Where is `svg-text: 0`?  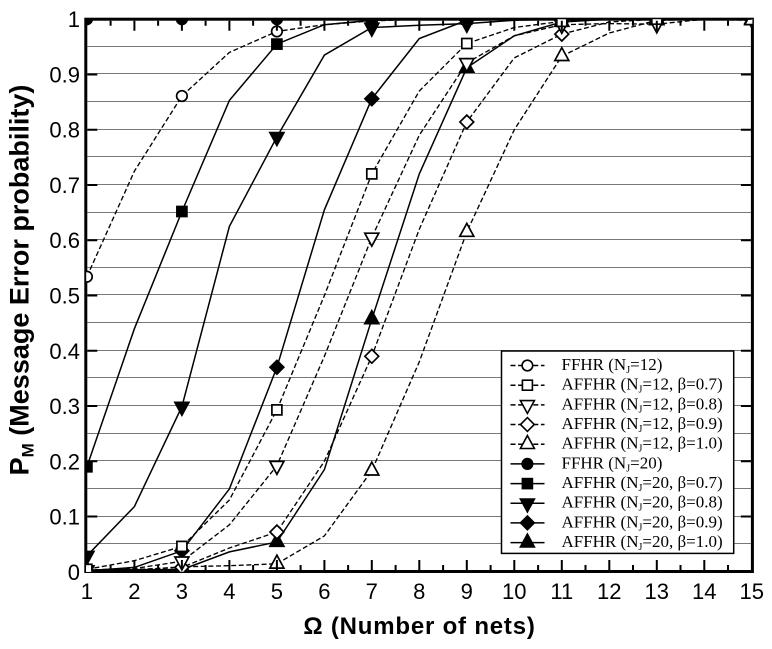 svg-text: 0 is located at coordinates (74, 572).